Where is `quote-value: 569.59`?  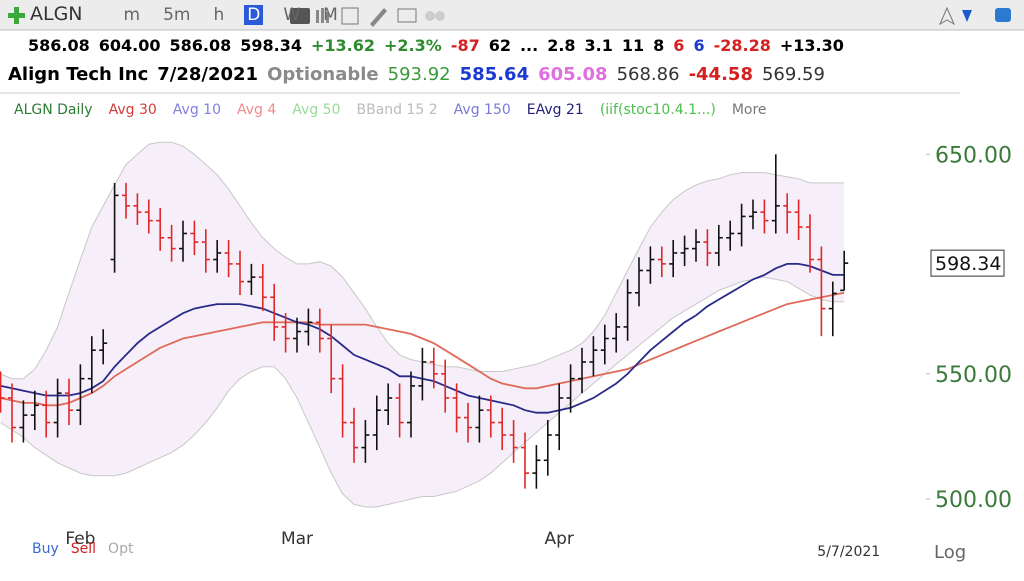
quote-value: 569.59 is located at coordinates (793, 74).